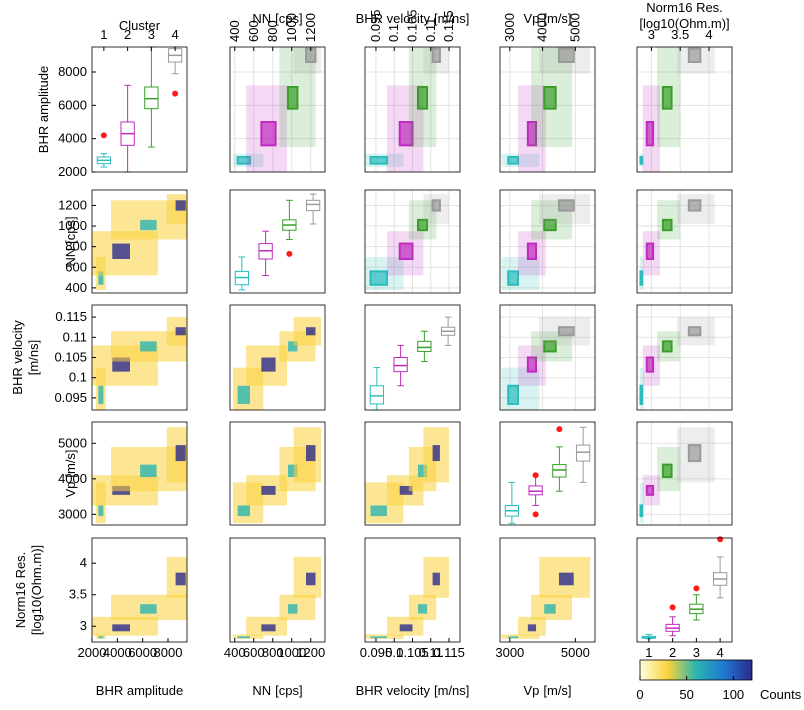 The image size is (804, 710). Describe the element at coordinates (72, 104) in the screenshot. I see `y-tick-label: 6000` at that location.